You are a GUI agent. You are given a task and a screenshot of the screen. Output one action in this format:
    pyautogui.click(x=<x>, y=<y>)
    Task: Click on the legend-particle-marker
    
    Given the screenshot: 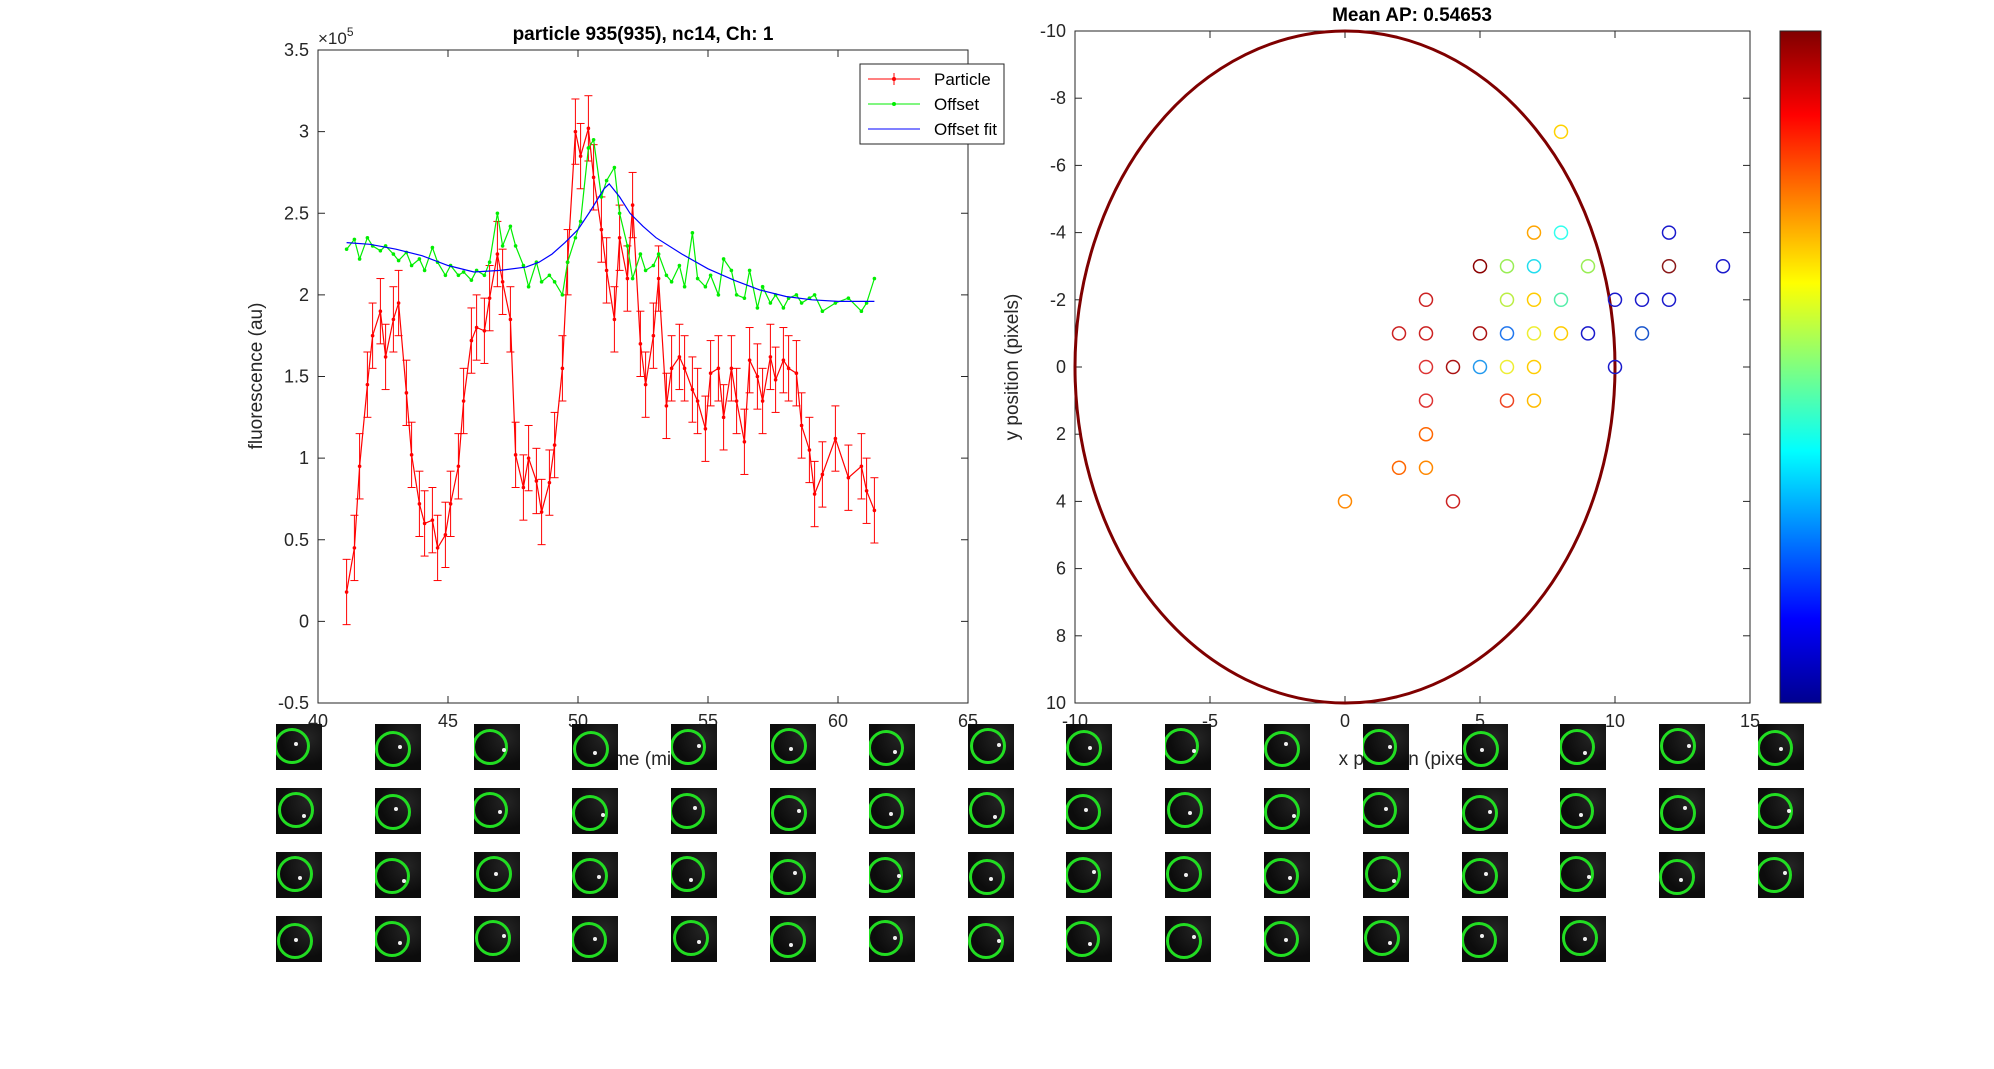 What is the action you would take?
    pyautogui.click(x=894, y=79)
    